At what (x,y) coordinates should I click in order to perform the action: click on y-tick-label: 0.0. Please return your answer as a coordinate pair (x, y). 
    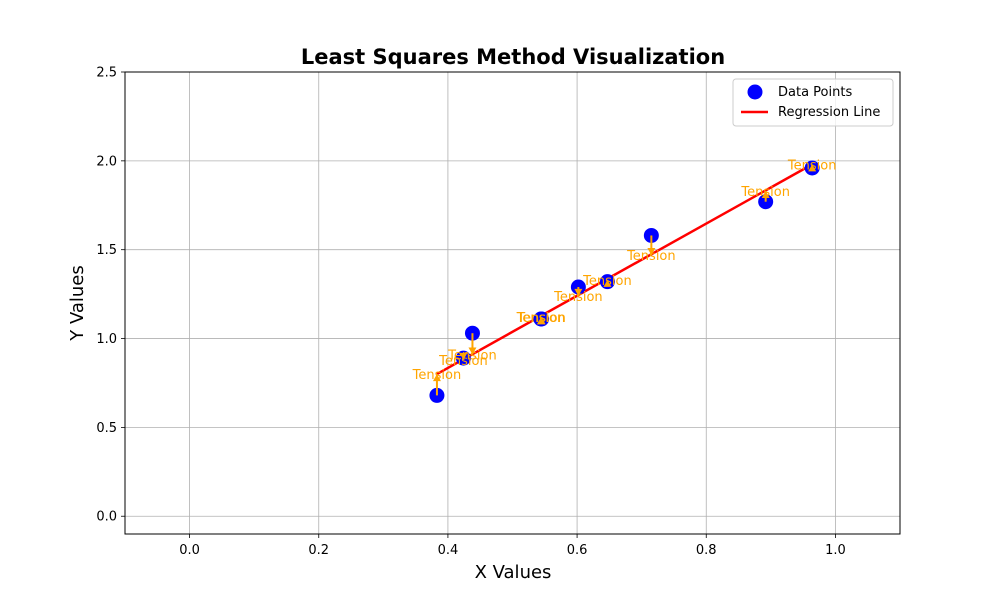
    Looking at the image, I should click on (106, 517).